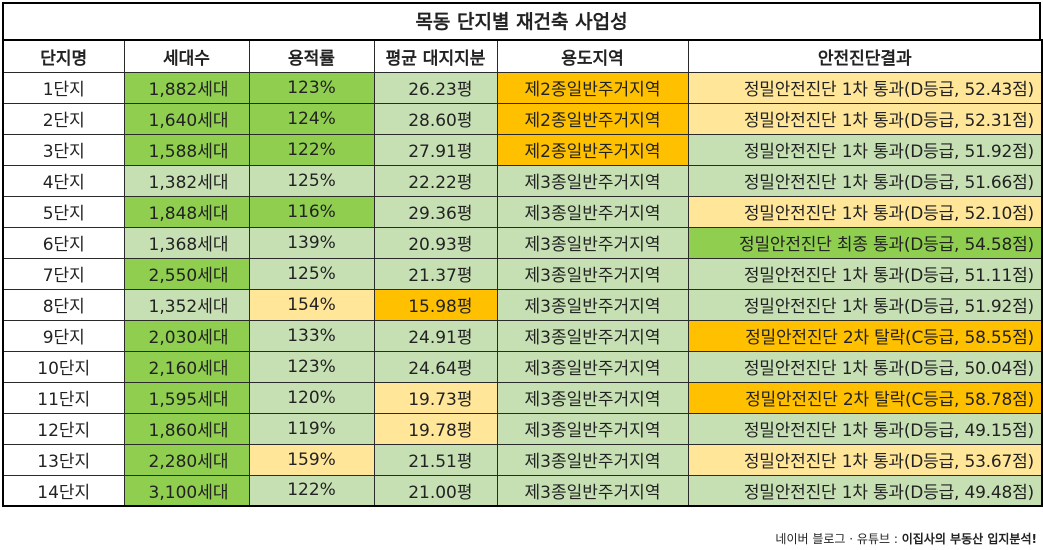 Image resolution: width=1043 pixels, height=550 pixels. Describe the element at coordinates (63, 180) in the screenshot. I see `complex-name-cell: 4단지` at that location.